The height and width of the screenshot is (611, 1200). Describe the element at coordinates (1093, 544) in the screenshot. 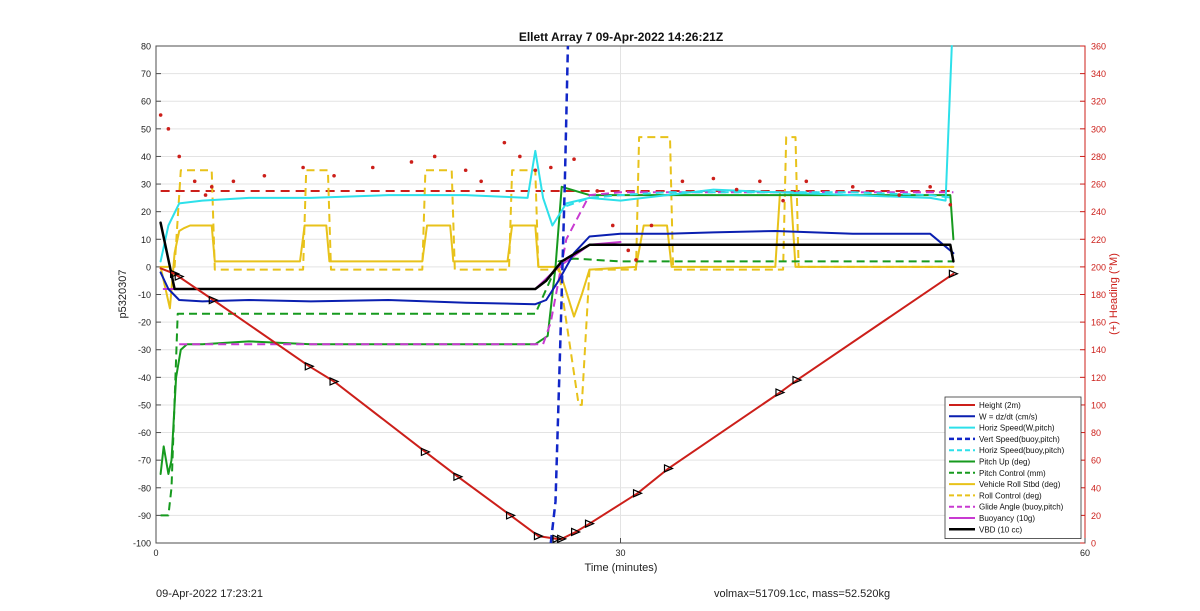

I see `y2-tick-label: 0` at that location.